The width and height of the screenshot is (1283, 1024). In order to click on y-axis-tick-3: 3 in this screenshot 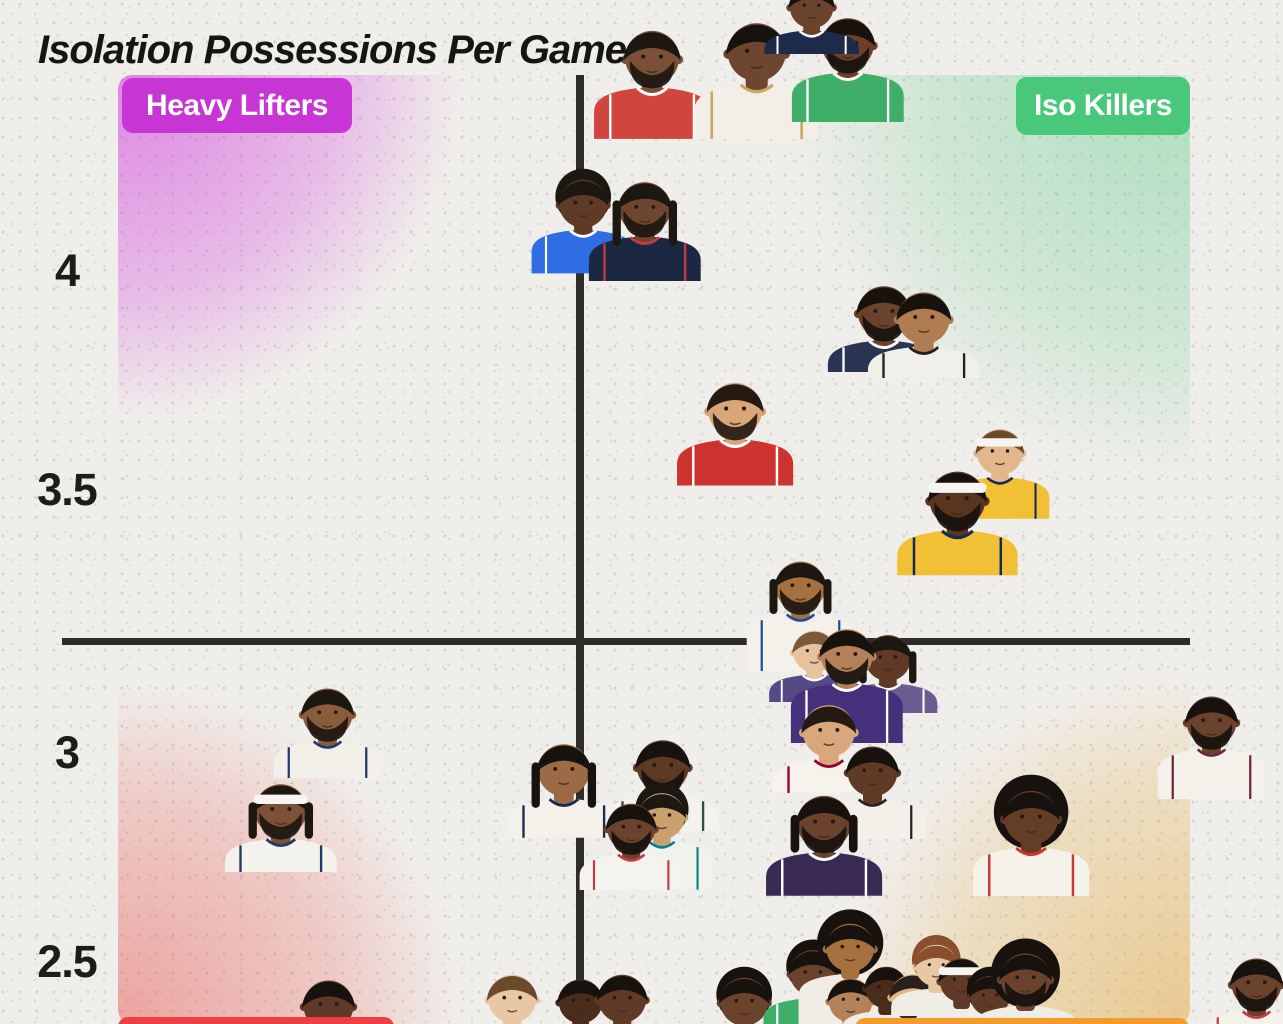, I will do `click(67, 752)`.